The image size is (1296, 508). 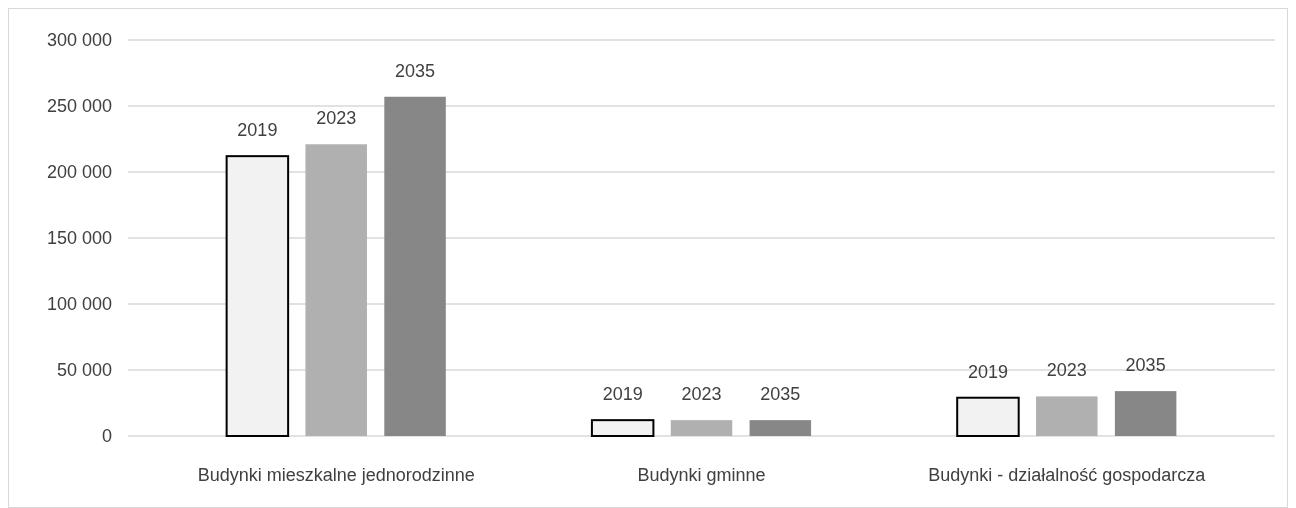 I want to click on x-tick-label: Budynki mieszkalne jednorodzinne, so click(x=336, y=475).